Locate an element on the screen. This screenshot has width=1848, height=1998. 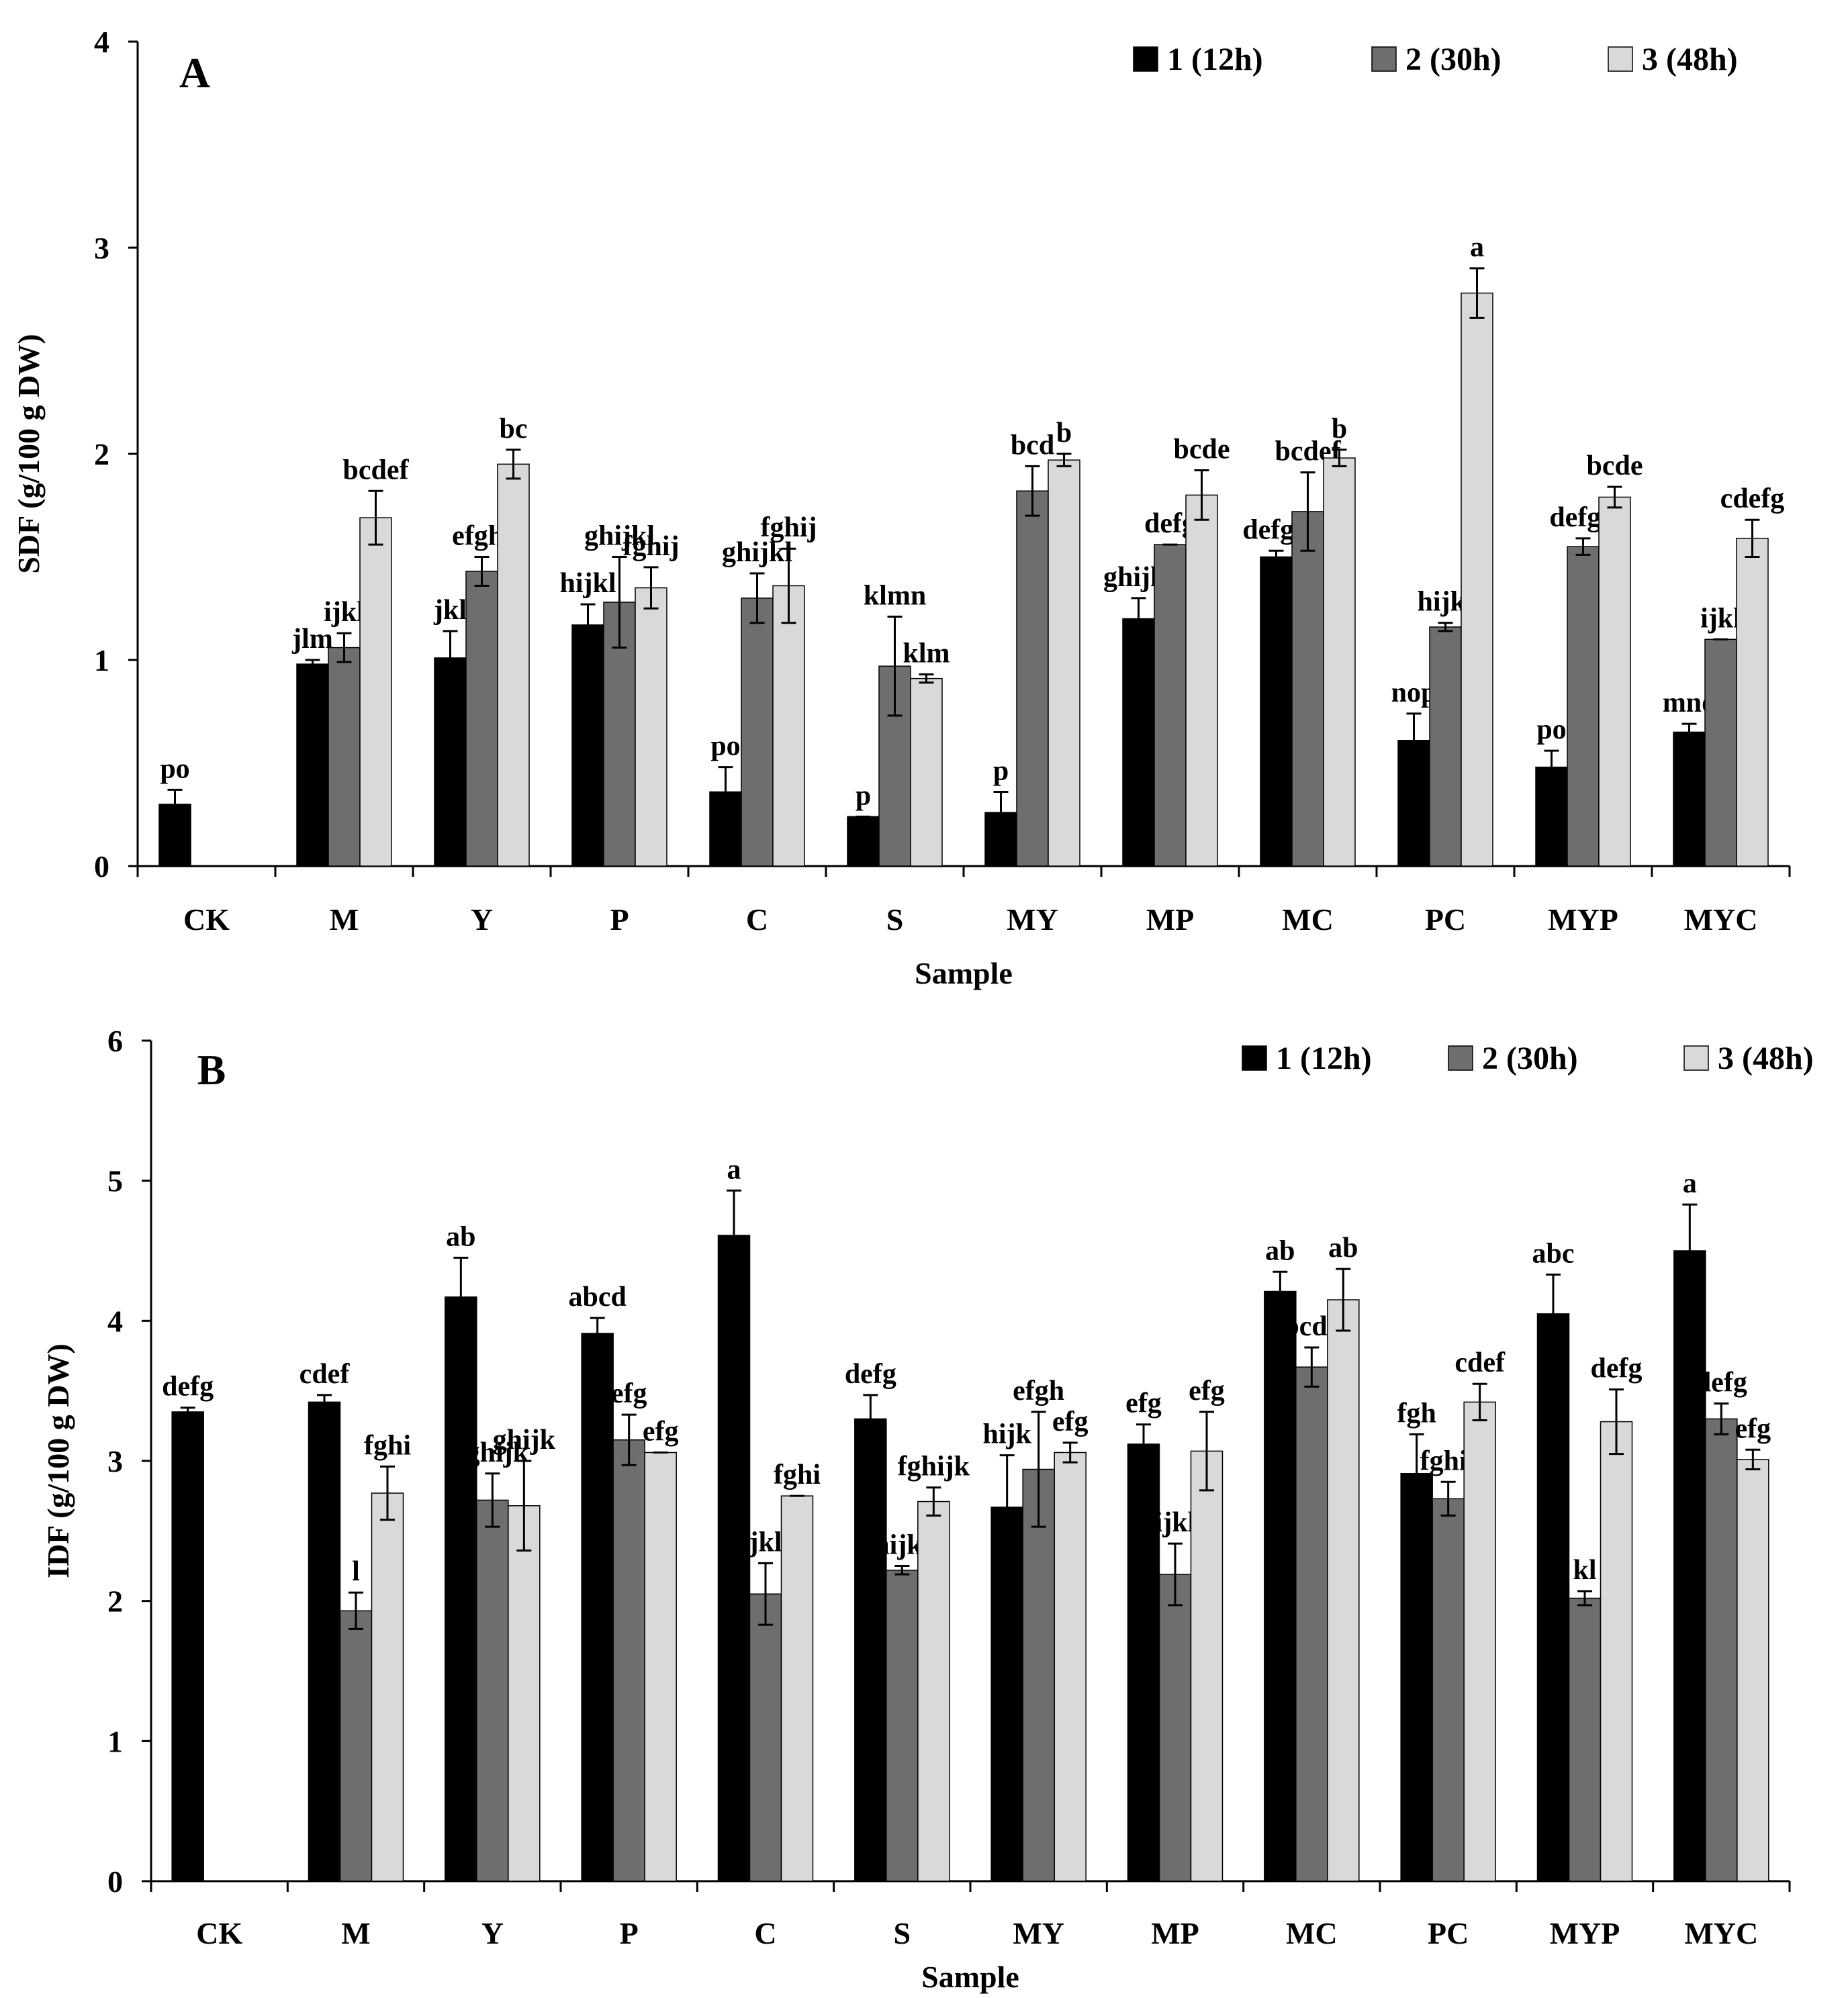
significance-label: ghijkl is located at coordinates (757, 552).